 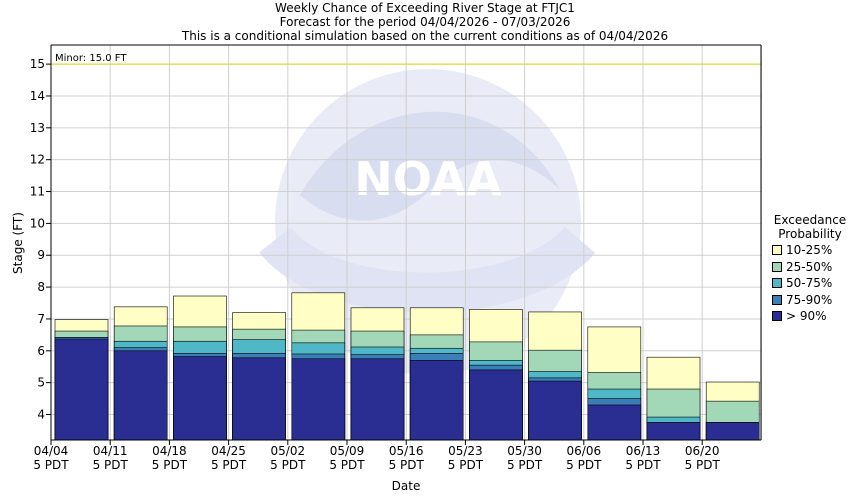 I want to click on y-tick-label: 13, so click(x=37, y=128).